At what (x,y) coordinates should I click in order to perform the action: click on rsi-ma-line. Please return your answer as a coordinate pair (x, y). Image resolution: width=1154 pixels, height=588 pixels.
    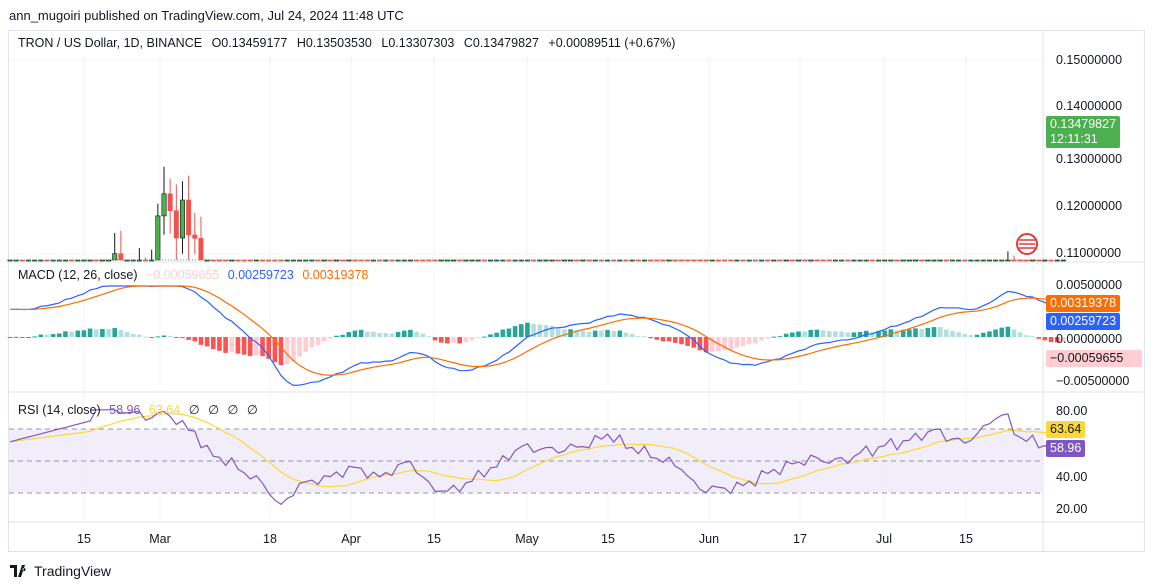
    Looking at the image, I should click on (536, 450).